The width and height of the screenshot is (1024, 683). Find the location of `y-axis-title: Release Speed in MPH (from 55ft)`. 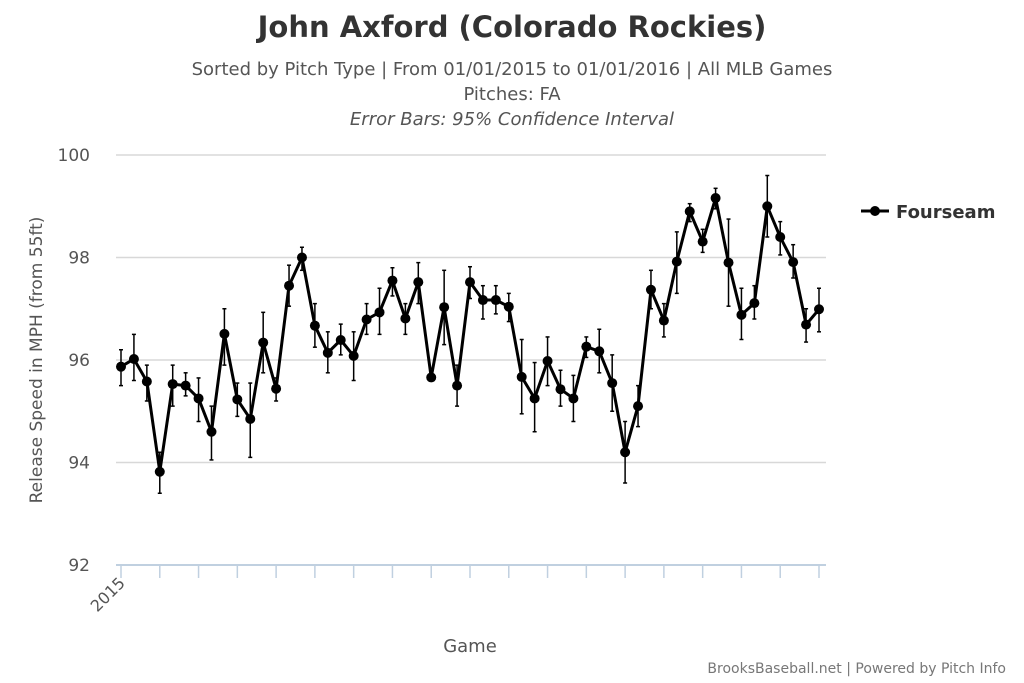

y-axis-title: Release Speed in MPH (from 55ft) is located at coordinates (37, 360).